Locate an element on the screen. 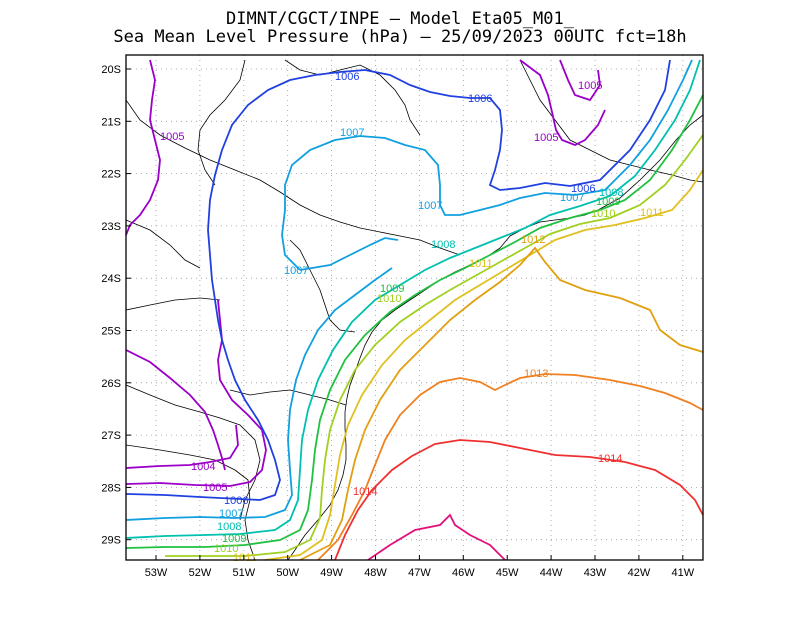  lon-tick-label: 53W is located at coordinates (156, 573).